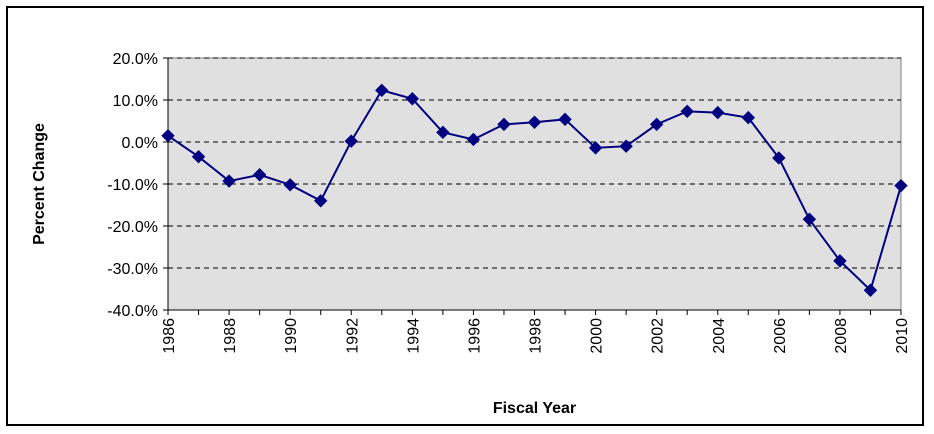  What do you see at coordinates (291, 336) in the screenshot?
I see `x-tick-label: 1990` at bounding box center [291, 336].